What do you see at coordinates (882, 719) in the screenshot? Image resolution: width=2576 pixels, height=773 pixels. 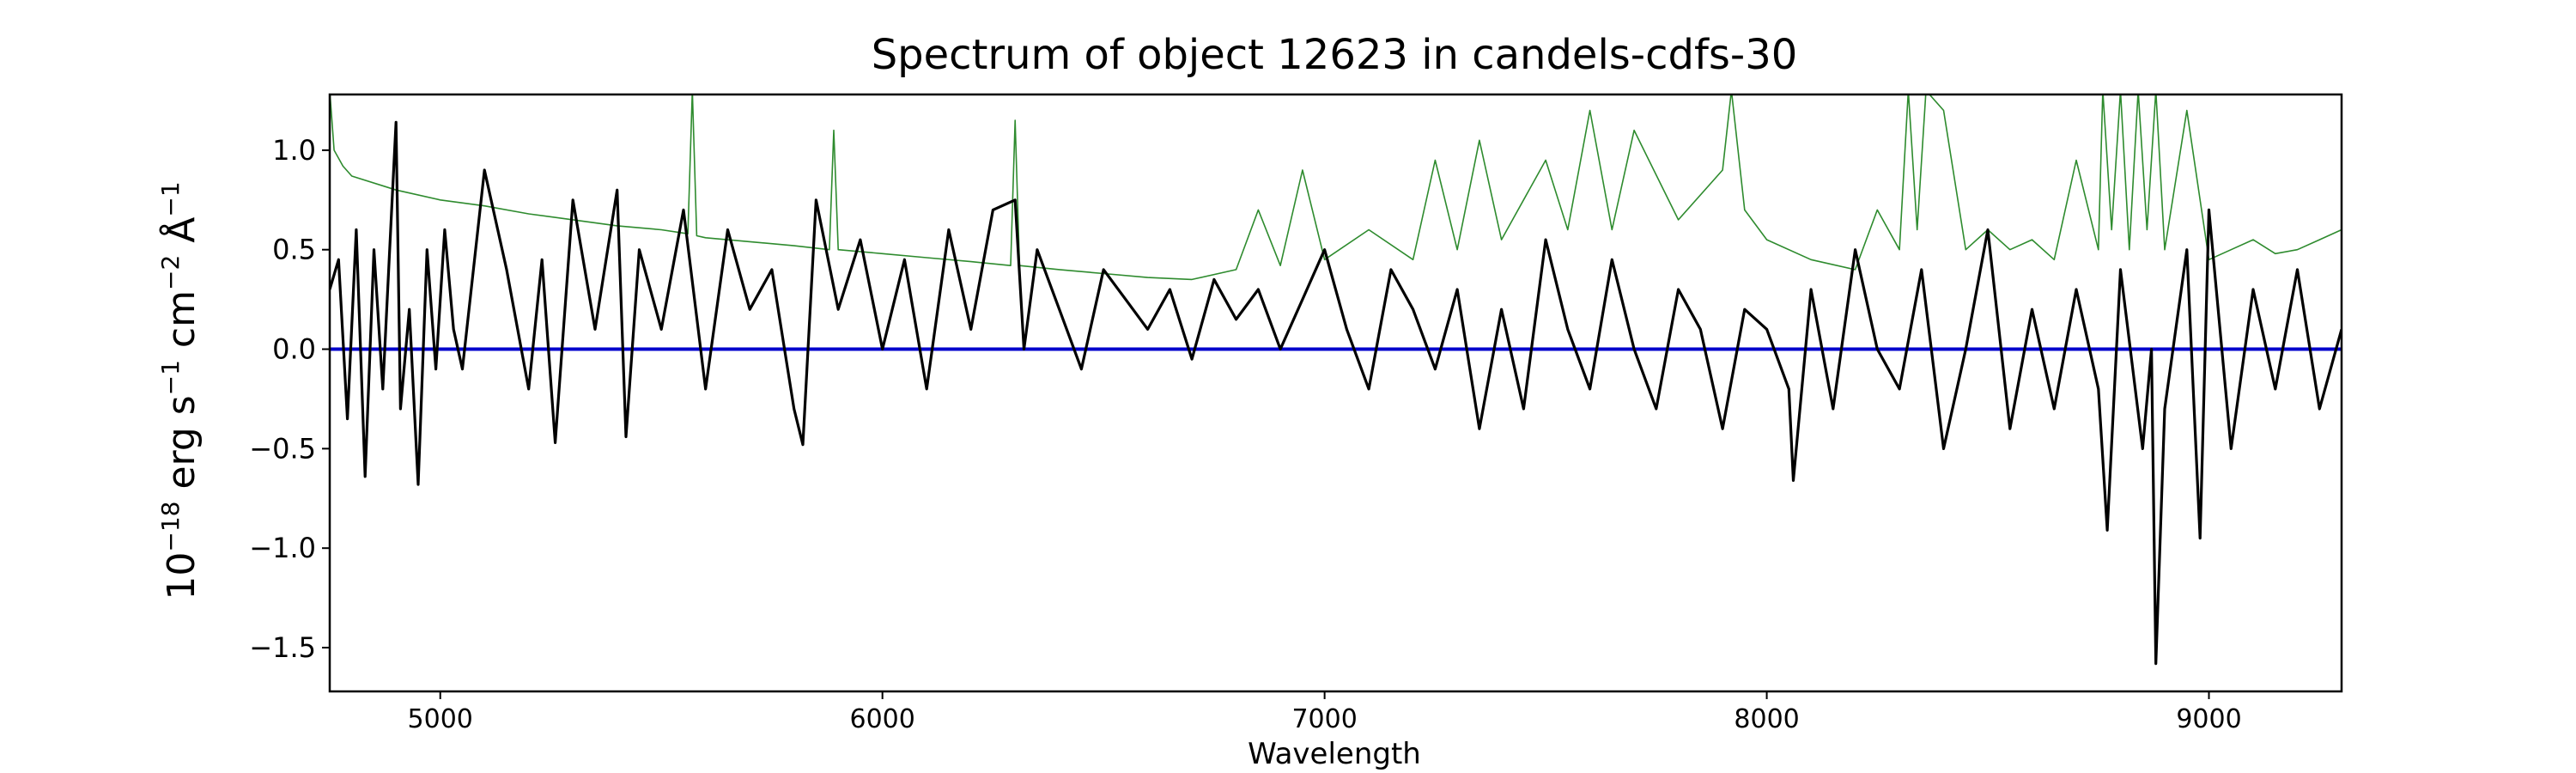 I see `x-tick-label: 6000` at bounding box center [882, 719].